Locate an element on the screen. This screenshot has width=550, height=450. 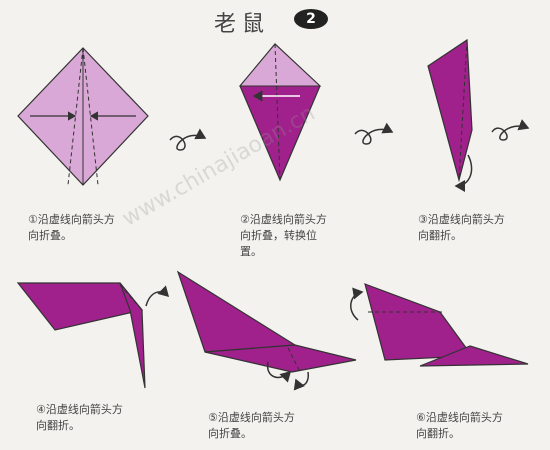
step4-number: ④ is located at coordinates (41, 409).